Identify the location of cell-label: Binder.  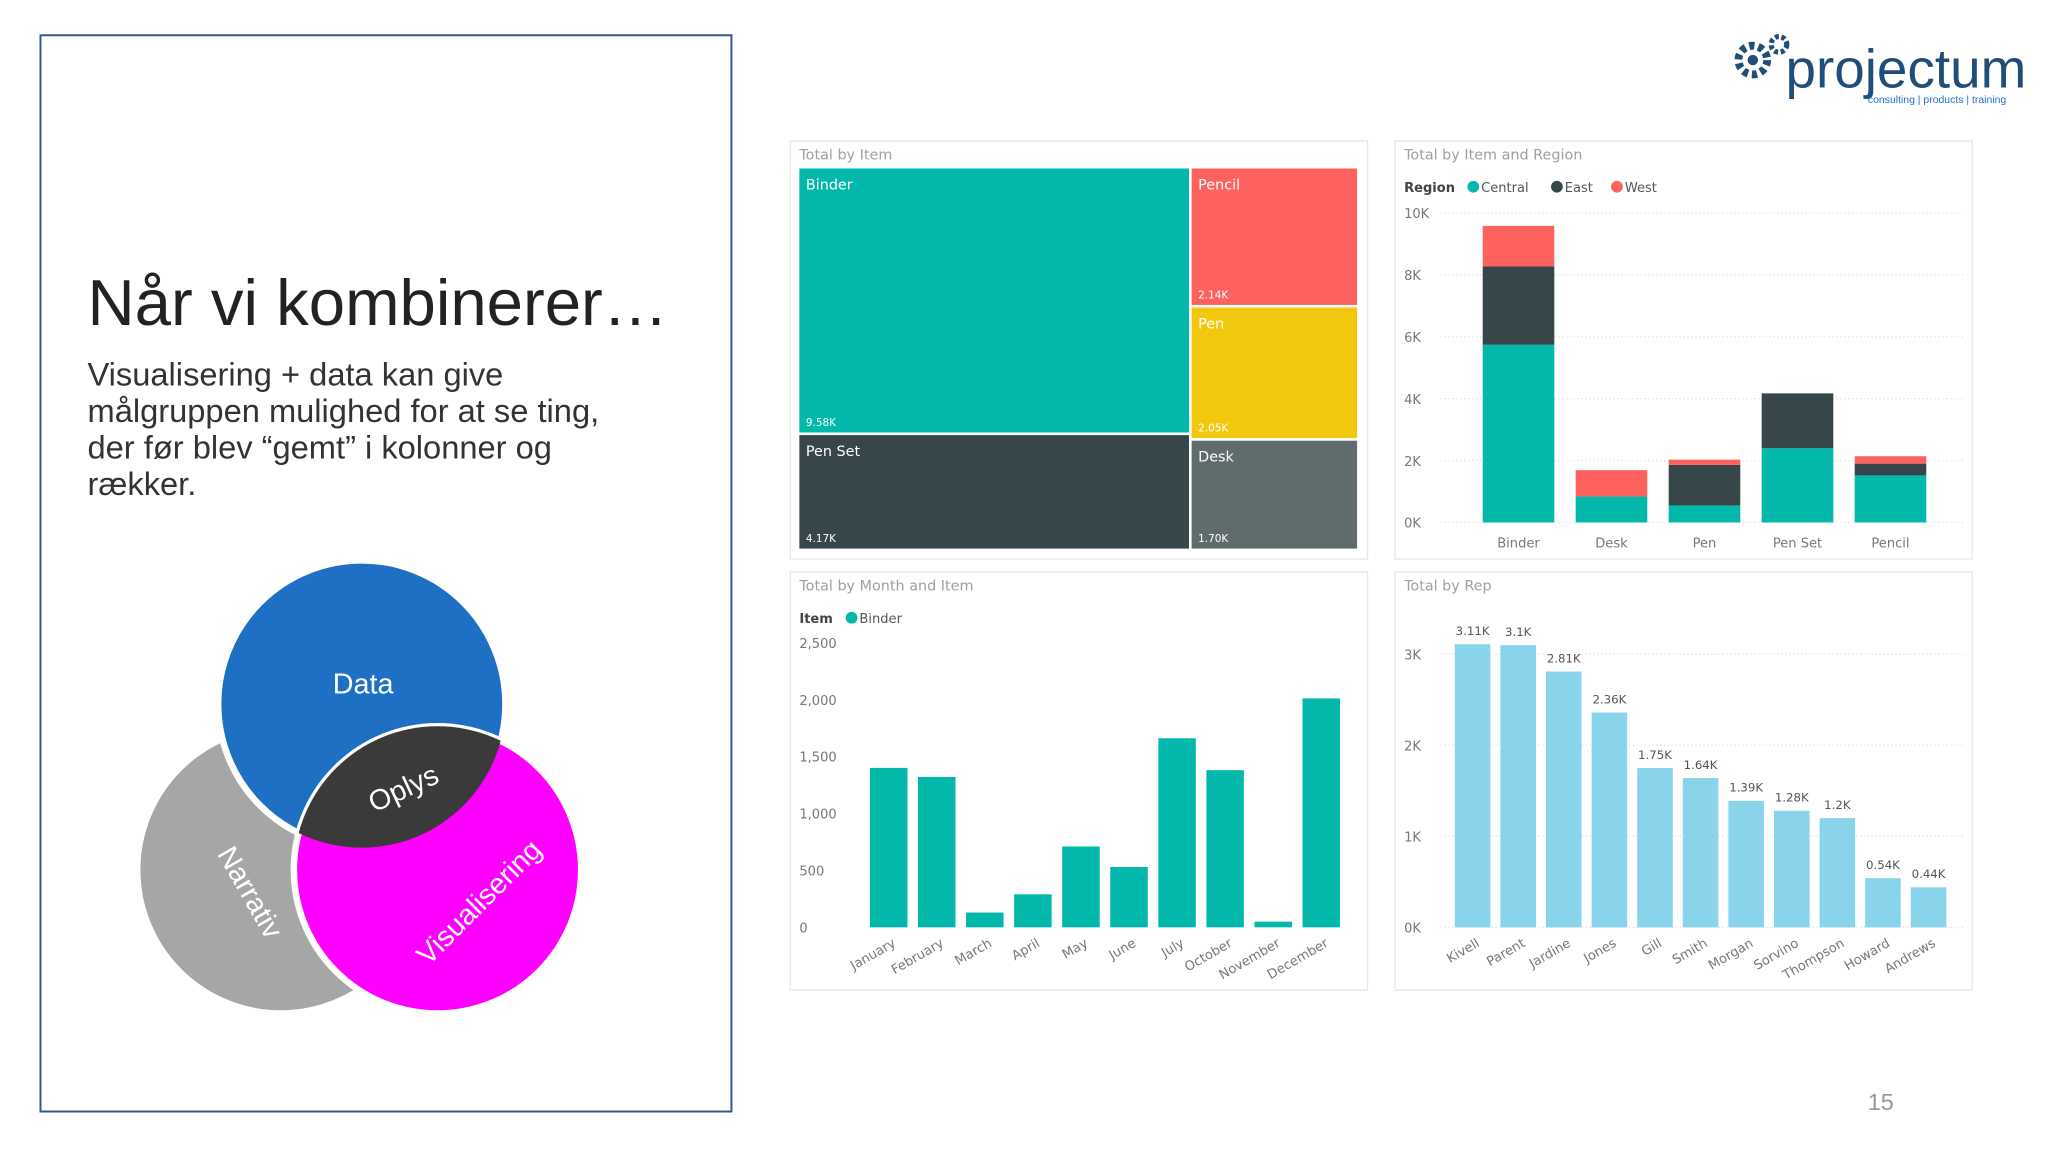
(829, 185).